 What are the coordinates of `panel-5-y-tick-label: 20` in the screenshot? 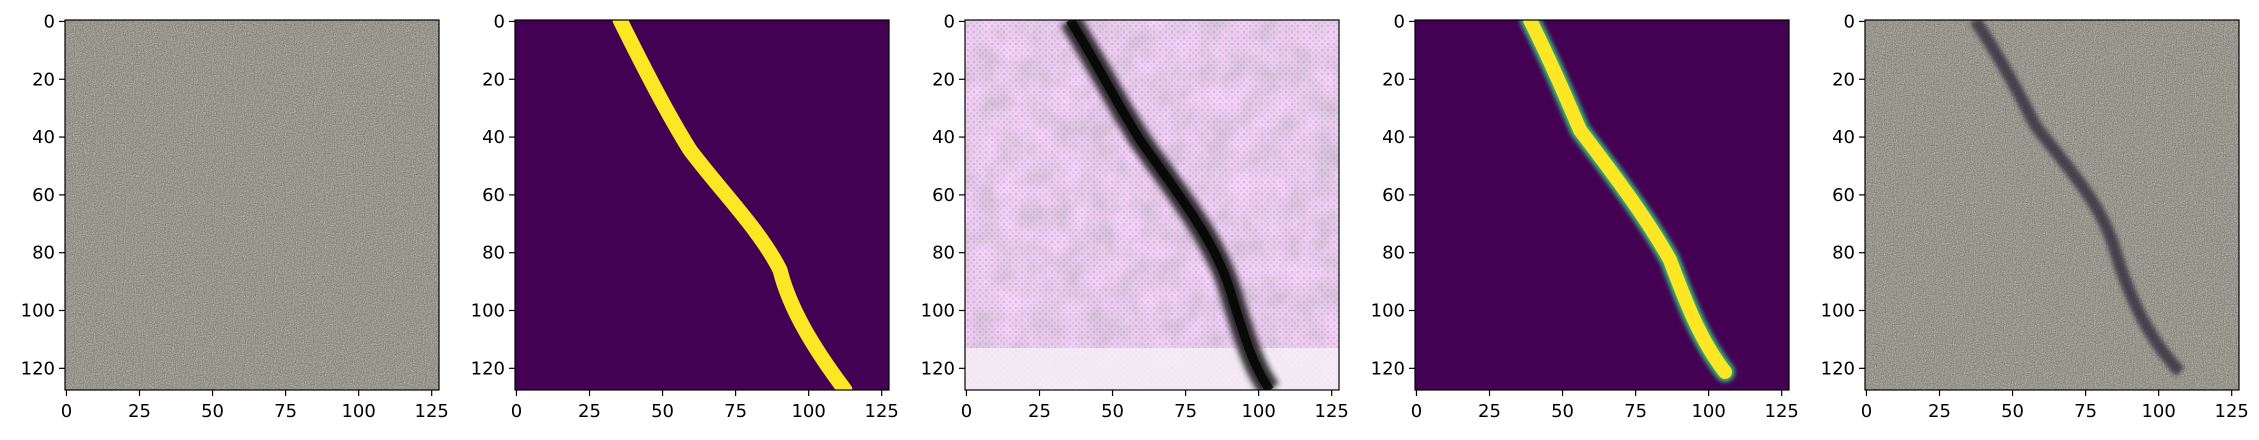 It's located at (1843, 79).